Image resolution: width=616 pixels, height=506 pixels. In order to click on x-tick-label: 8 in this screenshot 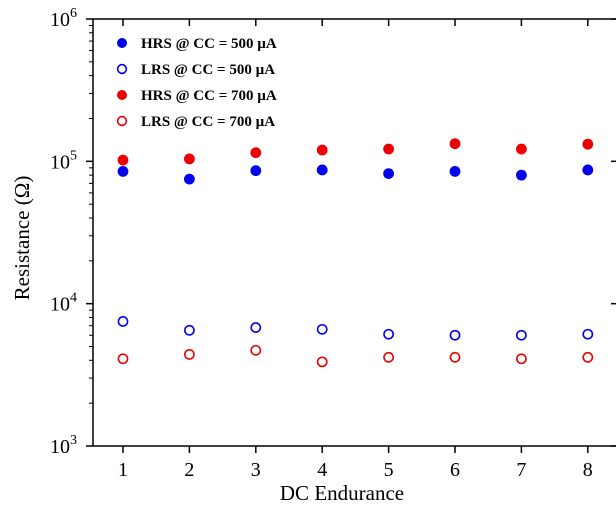, I will do `click(588, 470)`.